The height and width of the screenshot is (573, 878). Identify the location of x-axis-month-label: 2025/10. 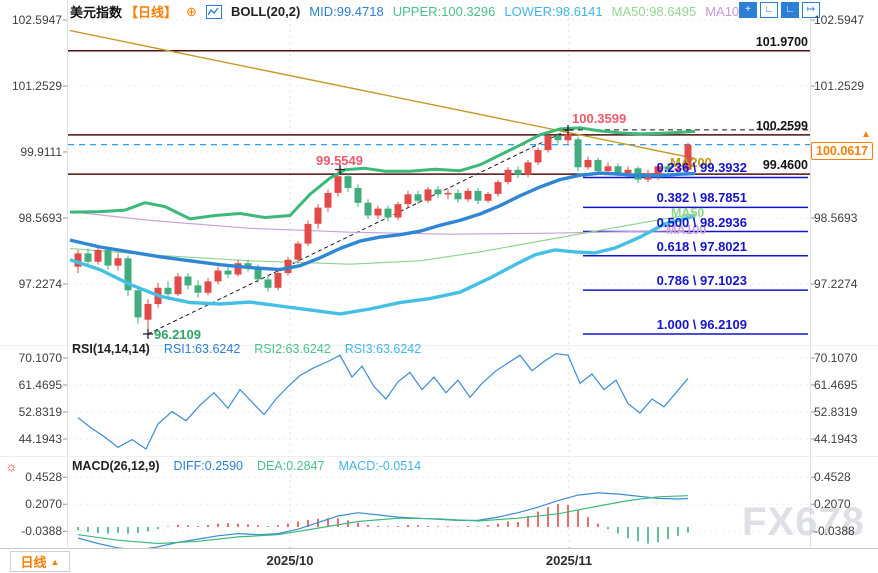
(290, 560).